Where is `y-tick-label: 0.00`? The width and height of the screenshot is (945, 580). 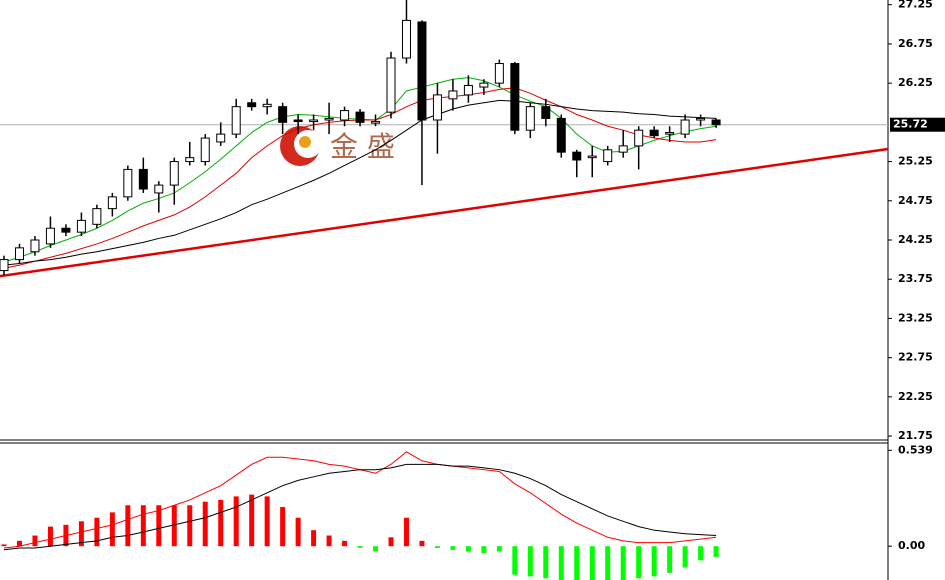
y-tick-label: 0.00 is located at coordinates (911, 545).